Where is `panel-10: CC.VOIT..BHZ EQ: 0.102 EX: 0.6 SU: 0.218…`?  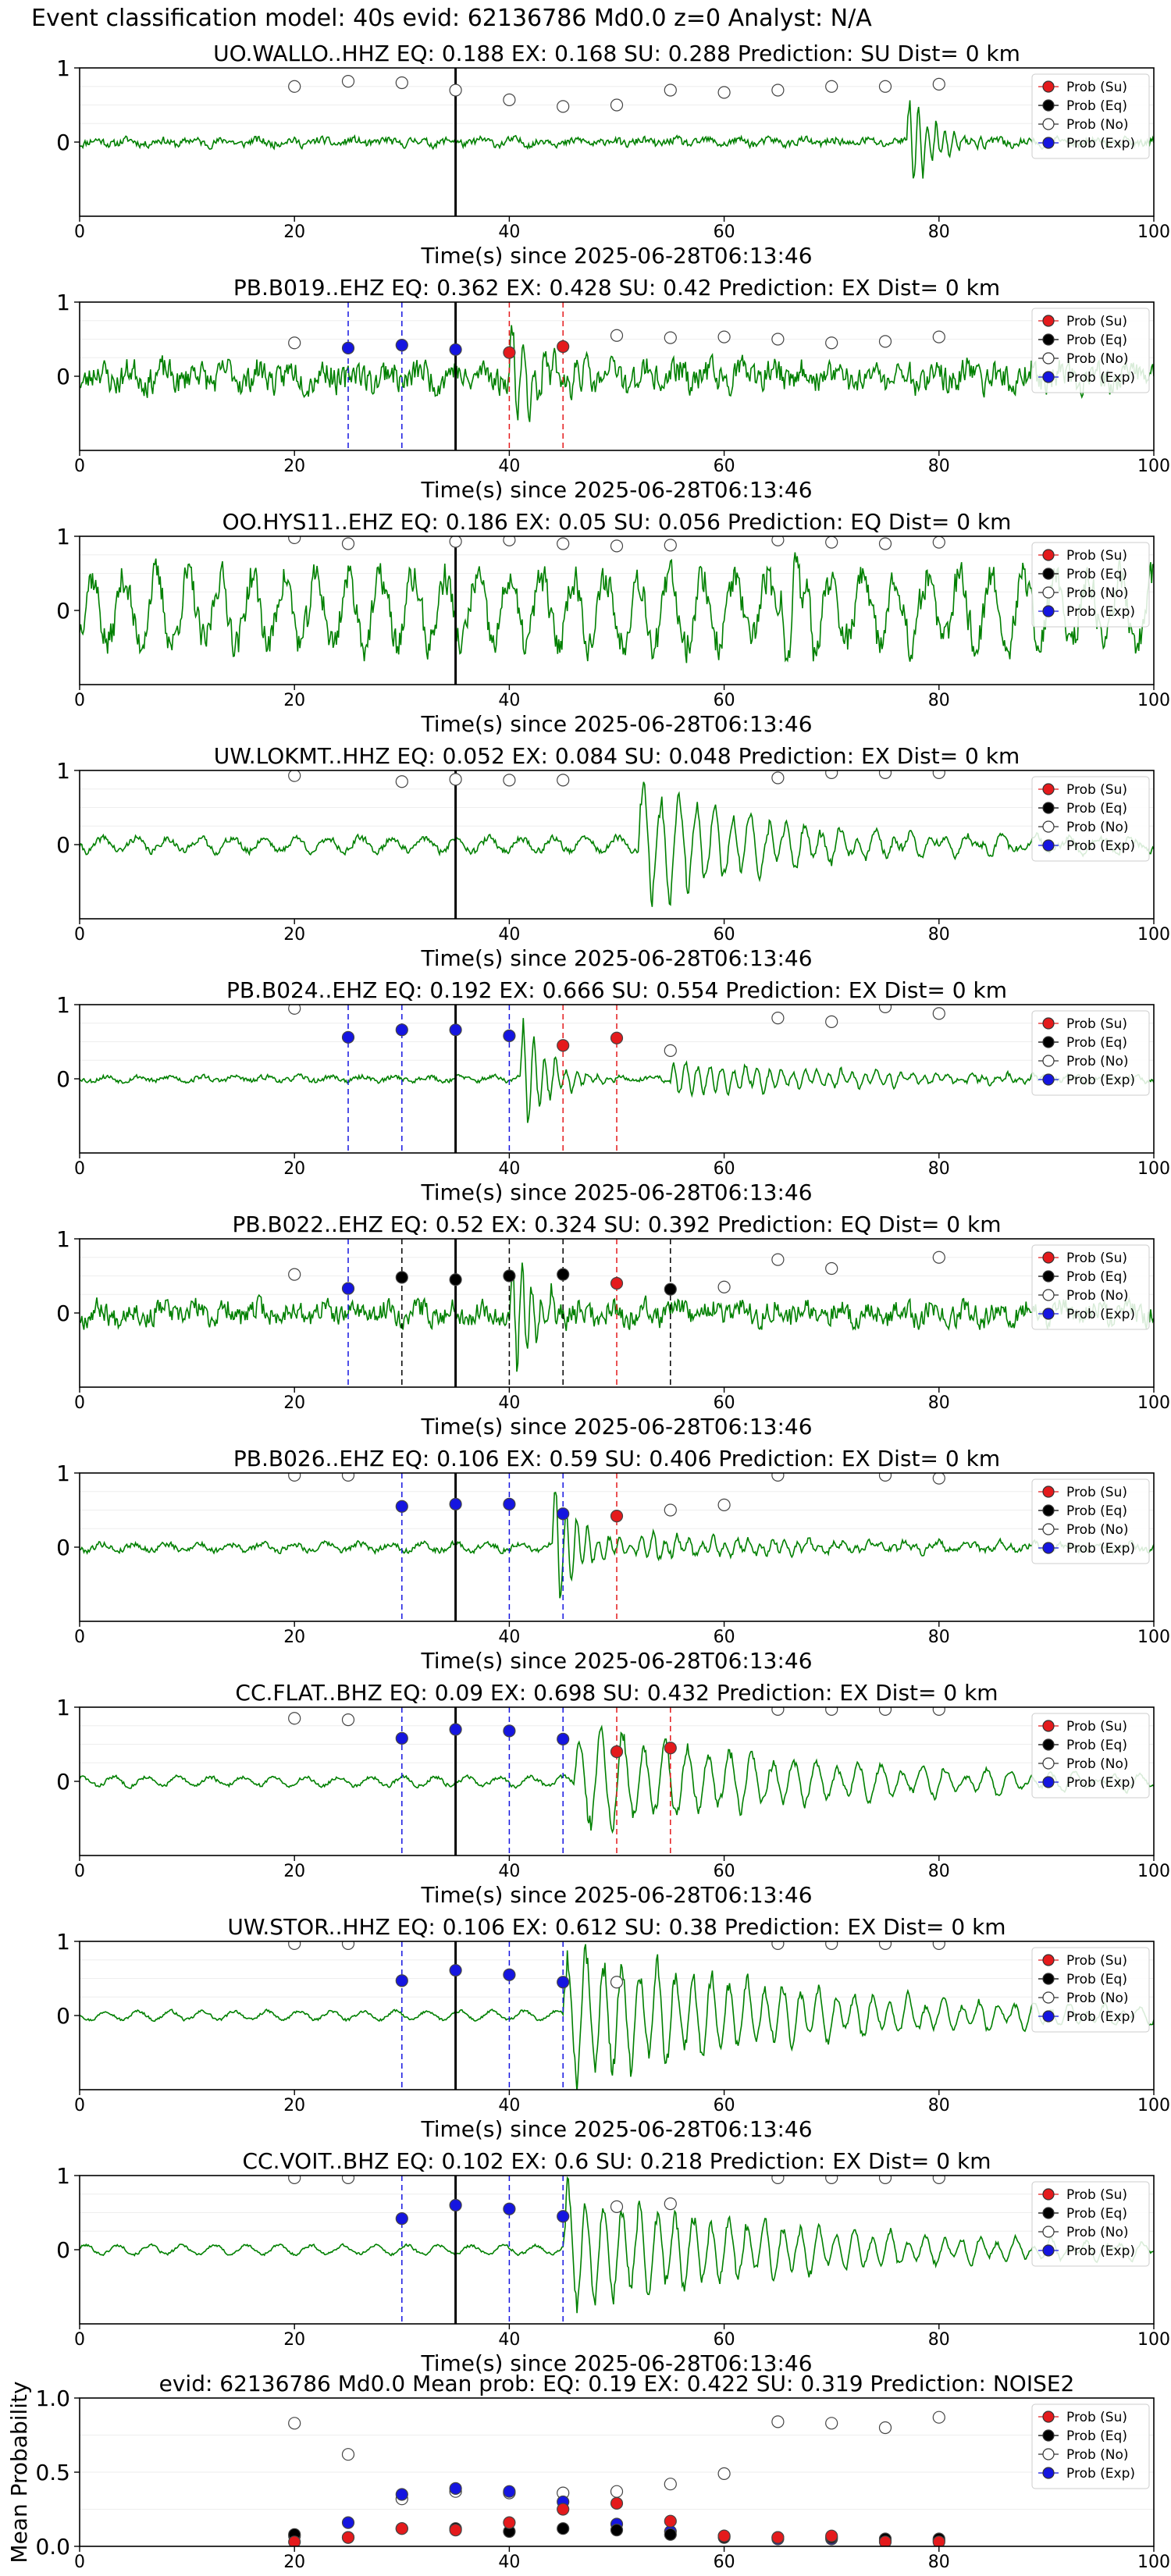
panel-10: CC.VOIT..BHZ EQ: 0.102 EX: 0.6 SU: 0.218… is located at coordinates (613, 2262).